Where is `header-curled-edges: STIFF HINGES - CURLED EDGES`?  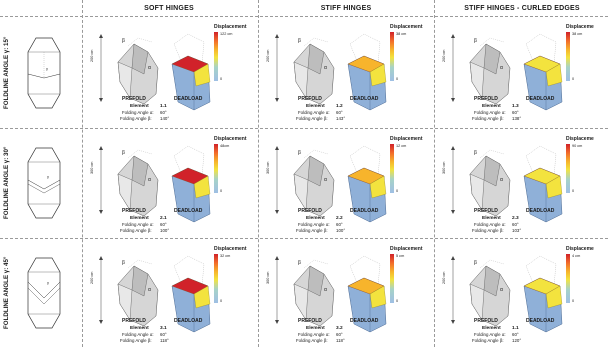 header-curled-edges: STIFF HINGES - CURLED EDGES is located at coordinates (522, 8).